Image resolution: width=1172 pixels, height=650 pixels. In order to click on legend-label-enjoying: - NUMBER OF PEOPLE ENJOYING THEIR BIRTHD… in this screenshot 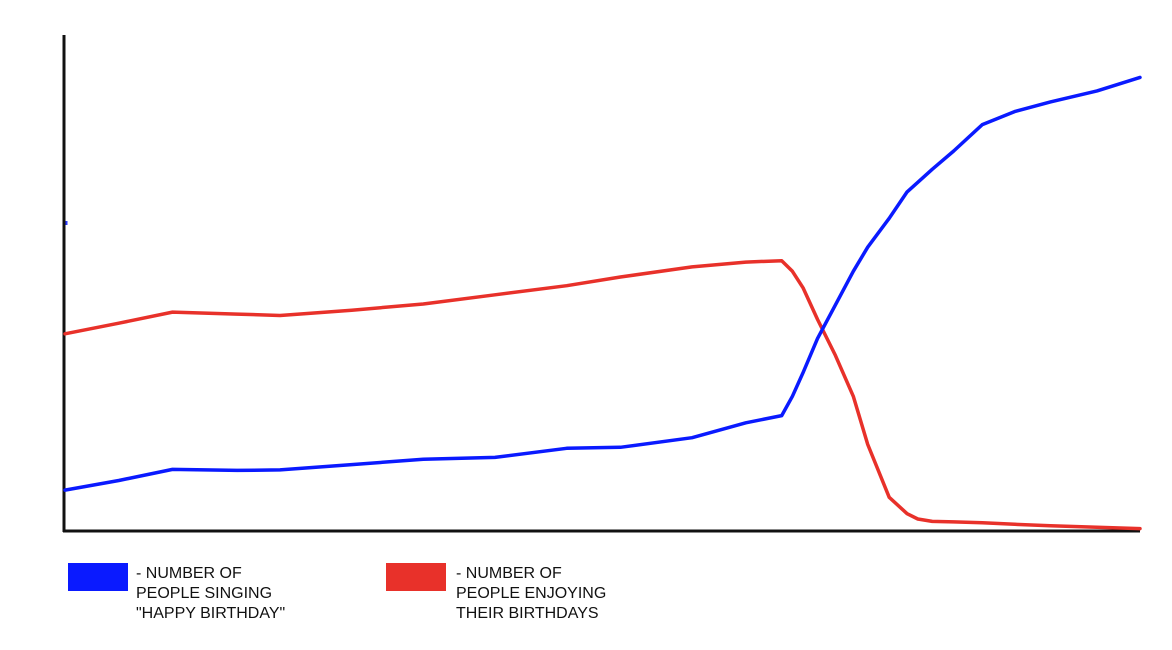, I will do `click(531, 593)`.